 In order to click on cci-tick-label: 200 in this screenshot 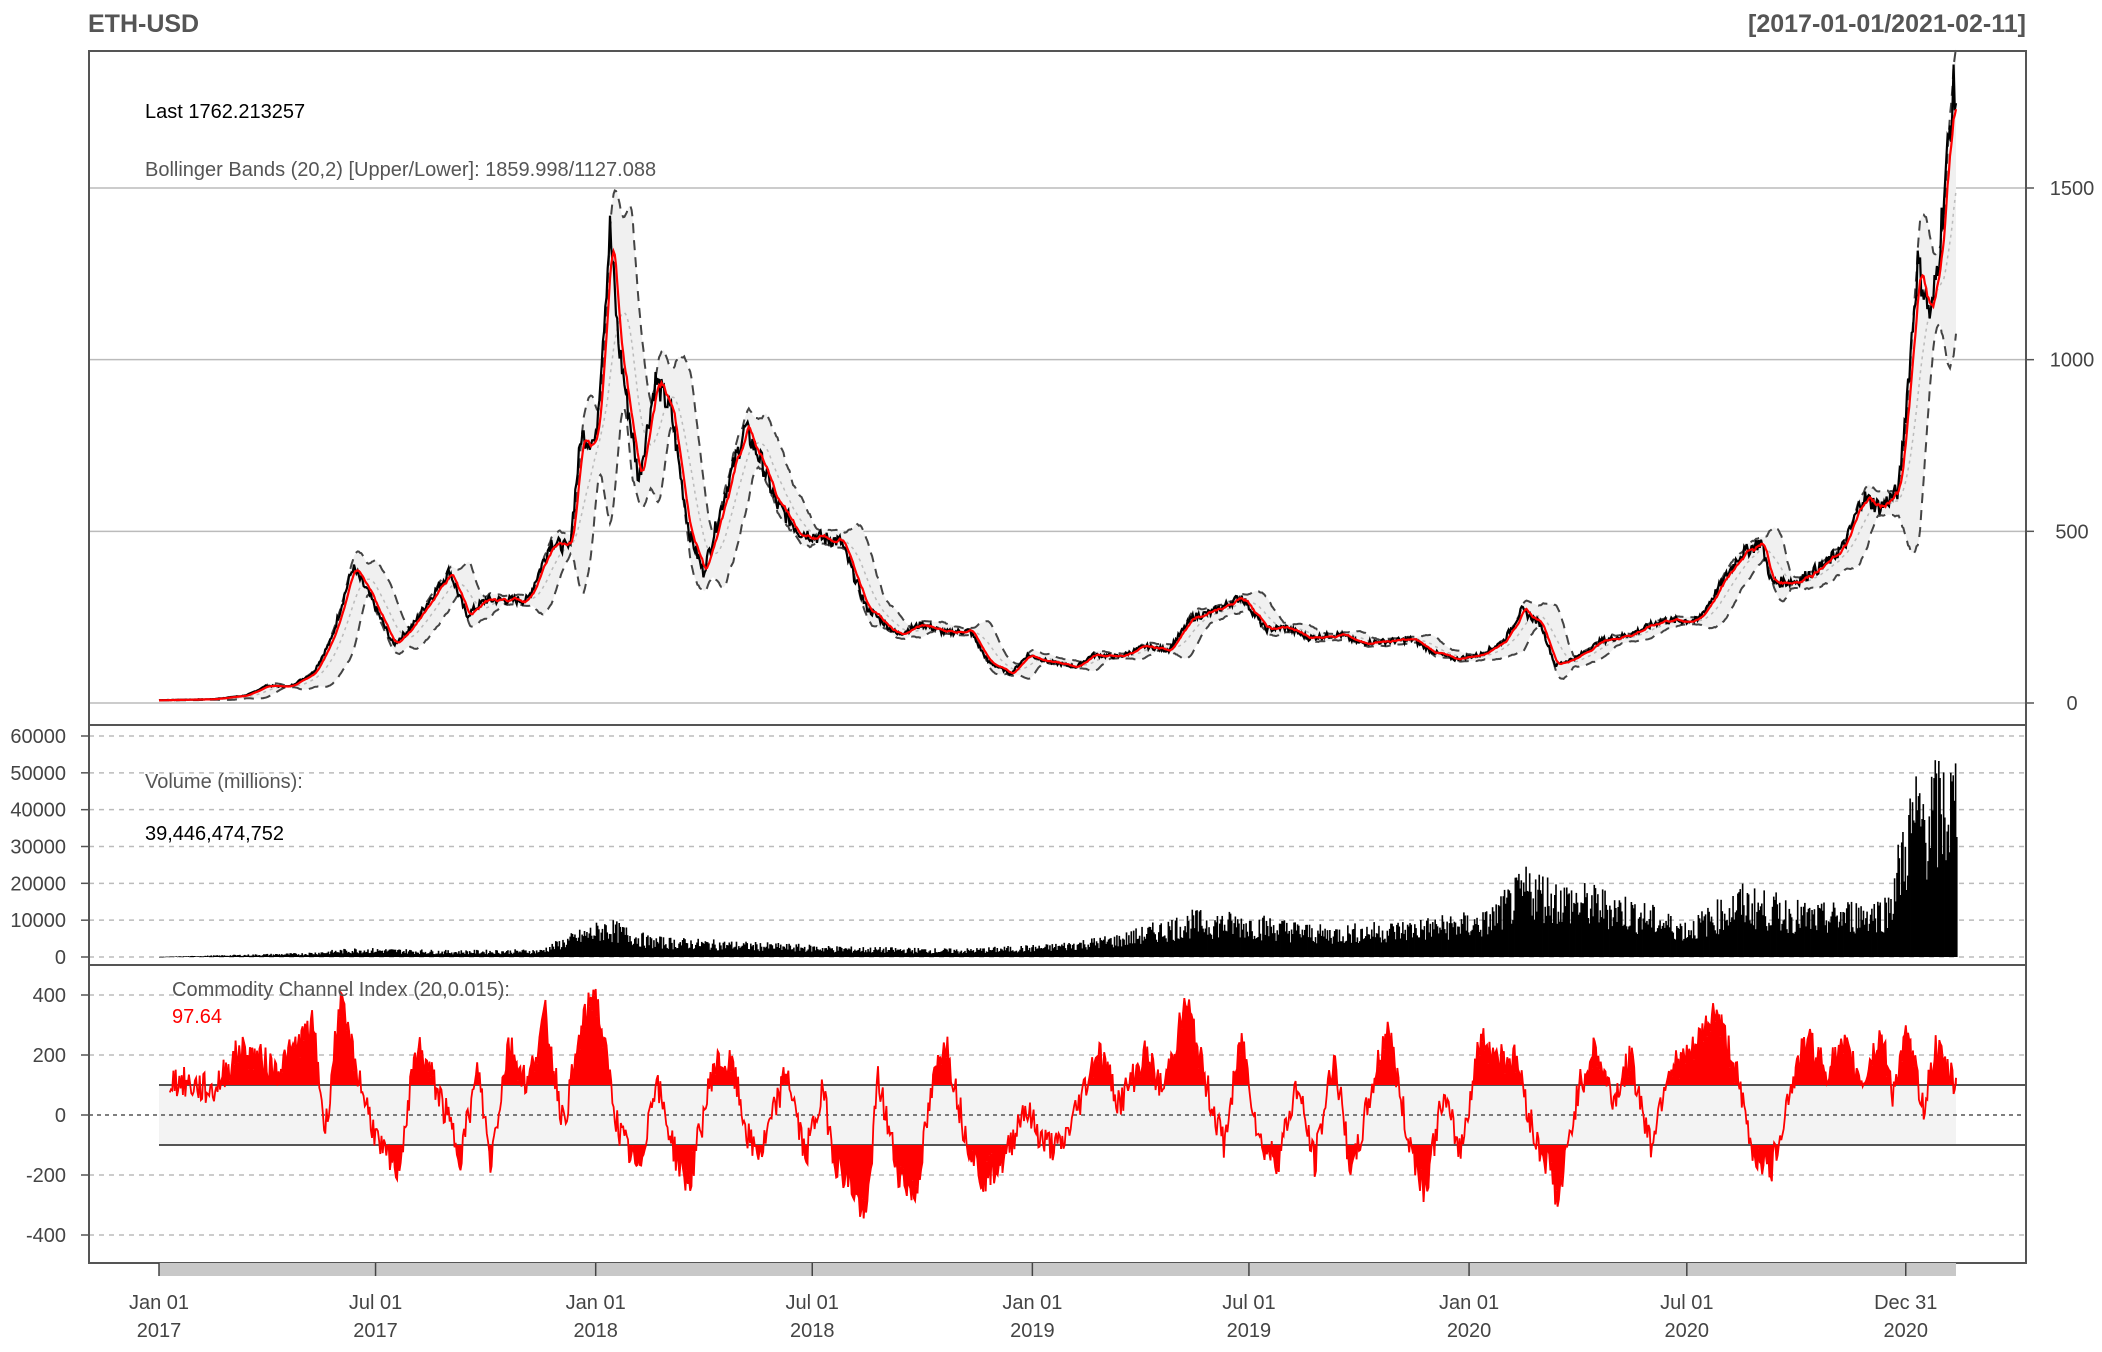, I will do `click(49, 1056)`.